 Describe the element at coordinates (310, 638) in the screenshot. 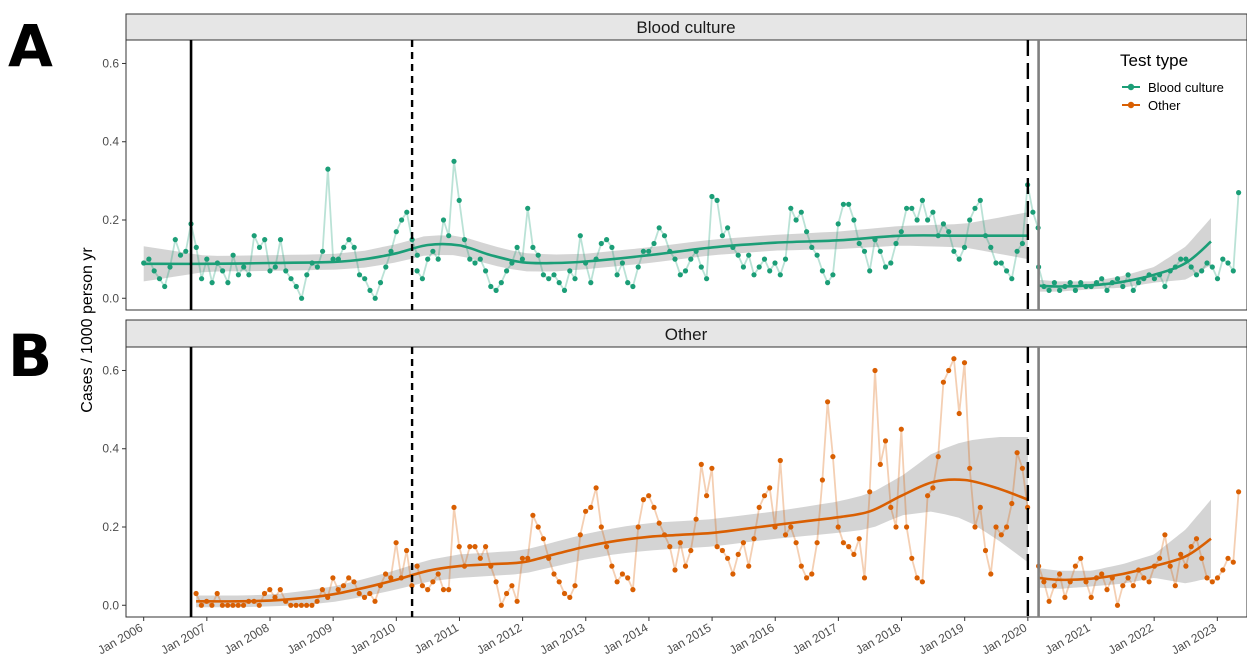

I see `x-tick-label-3: Jan 2009` at that location.